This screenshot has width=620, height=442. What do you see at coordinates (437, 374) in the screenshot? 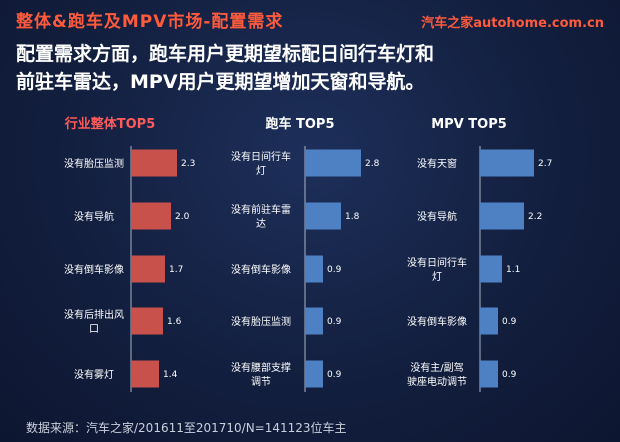
I see `chart-3-category-label-5: 没有主/副驾驶座电动调节` at bounding box center [437, 374].